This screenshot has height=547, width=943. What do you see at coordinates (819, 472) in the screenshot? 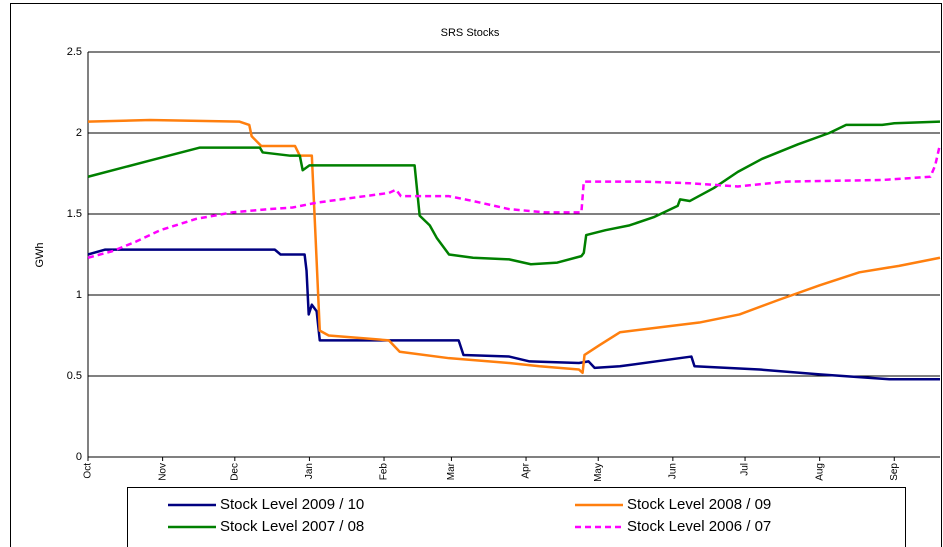
I see `x-tick-label: Aug` at bounding box center [819, 472].